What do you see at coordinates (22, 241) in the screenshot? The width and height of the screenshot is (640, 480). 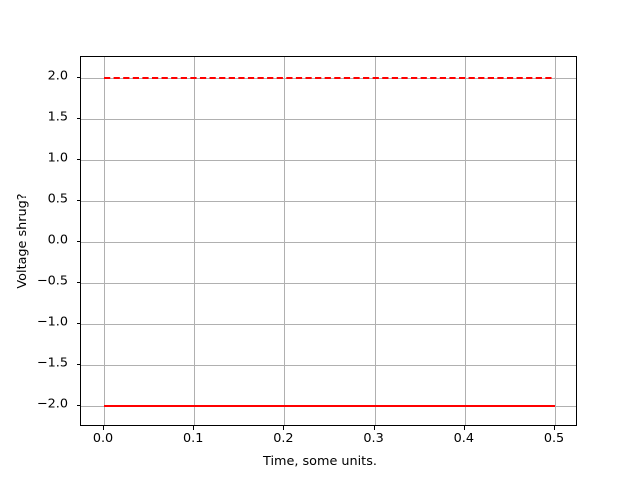 I see `y-axis-label: Voltage shrug?` at bounding box center [22, 241].